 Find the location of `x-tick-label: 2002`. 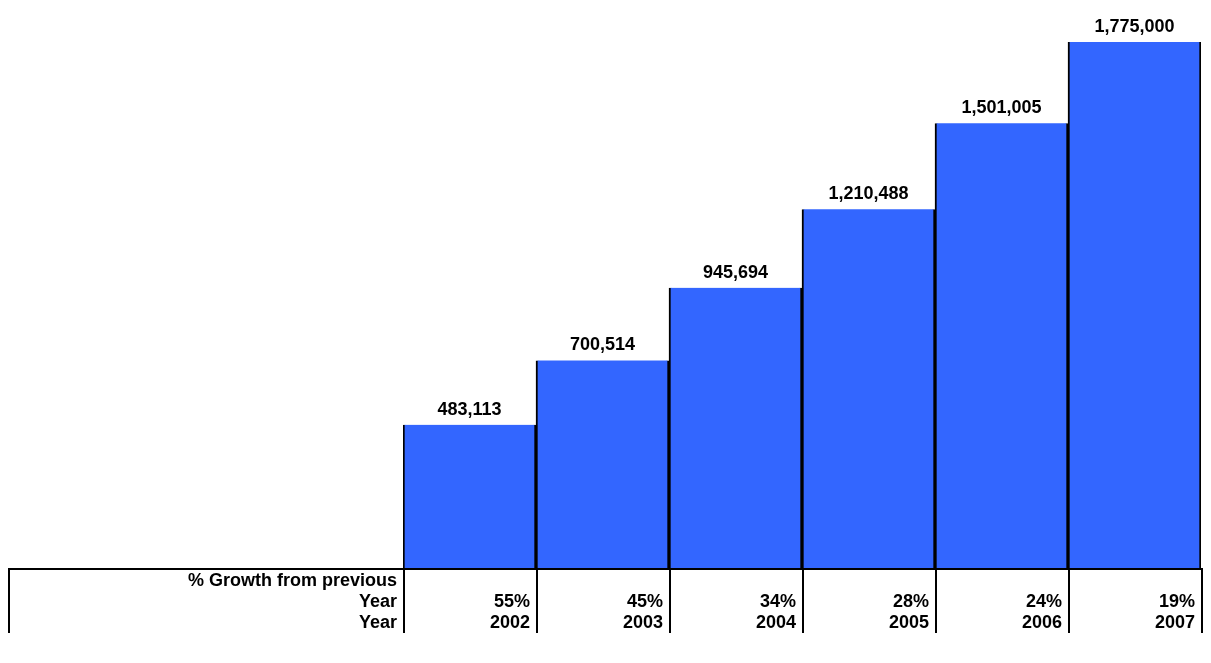

x-tick-label: 2002 is located at coordinates (470, 622).